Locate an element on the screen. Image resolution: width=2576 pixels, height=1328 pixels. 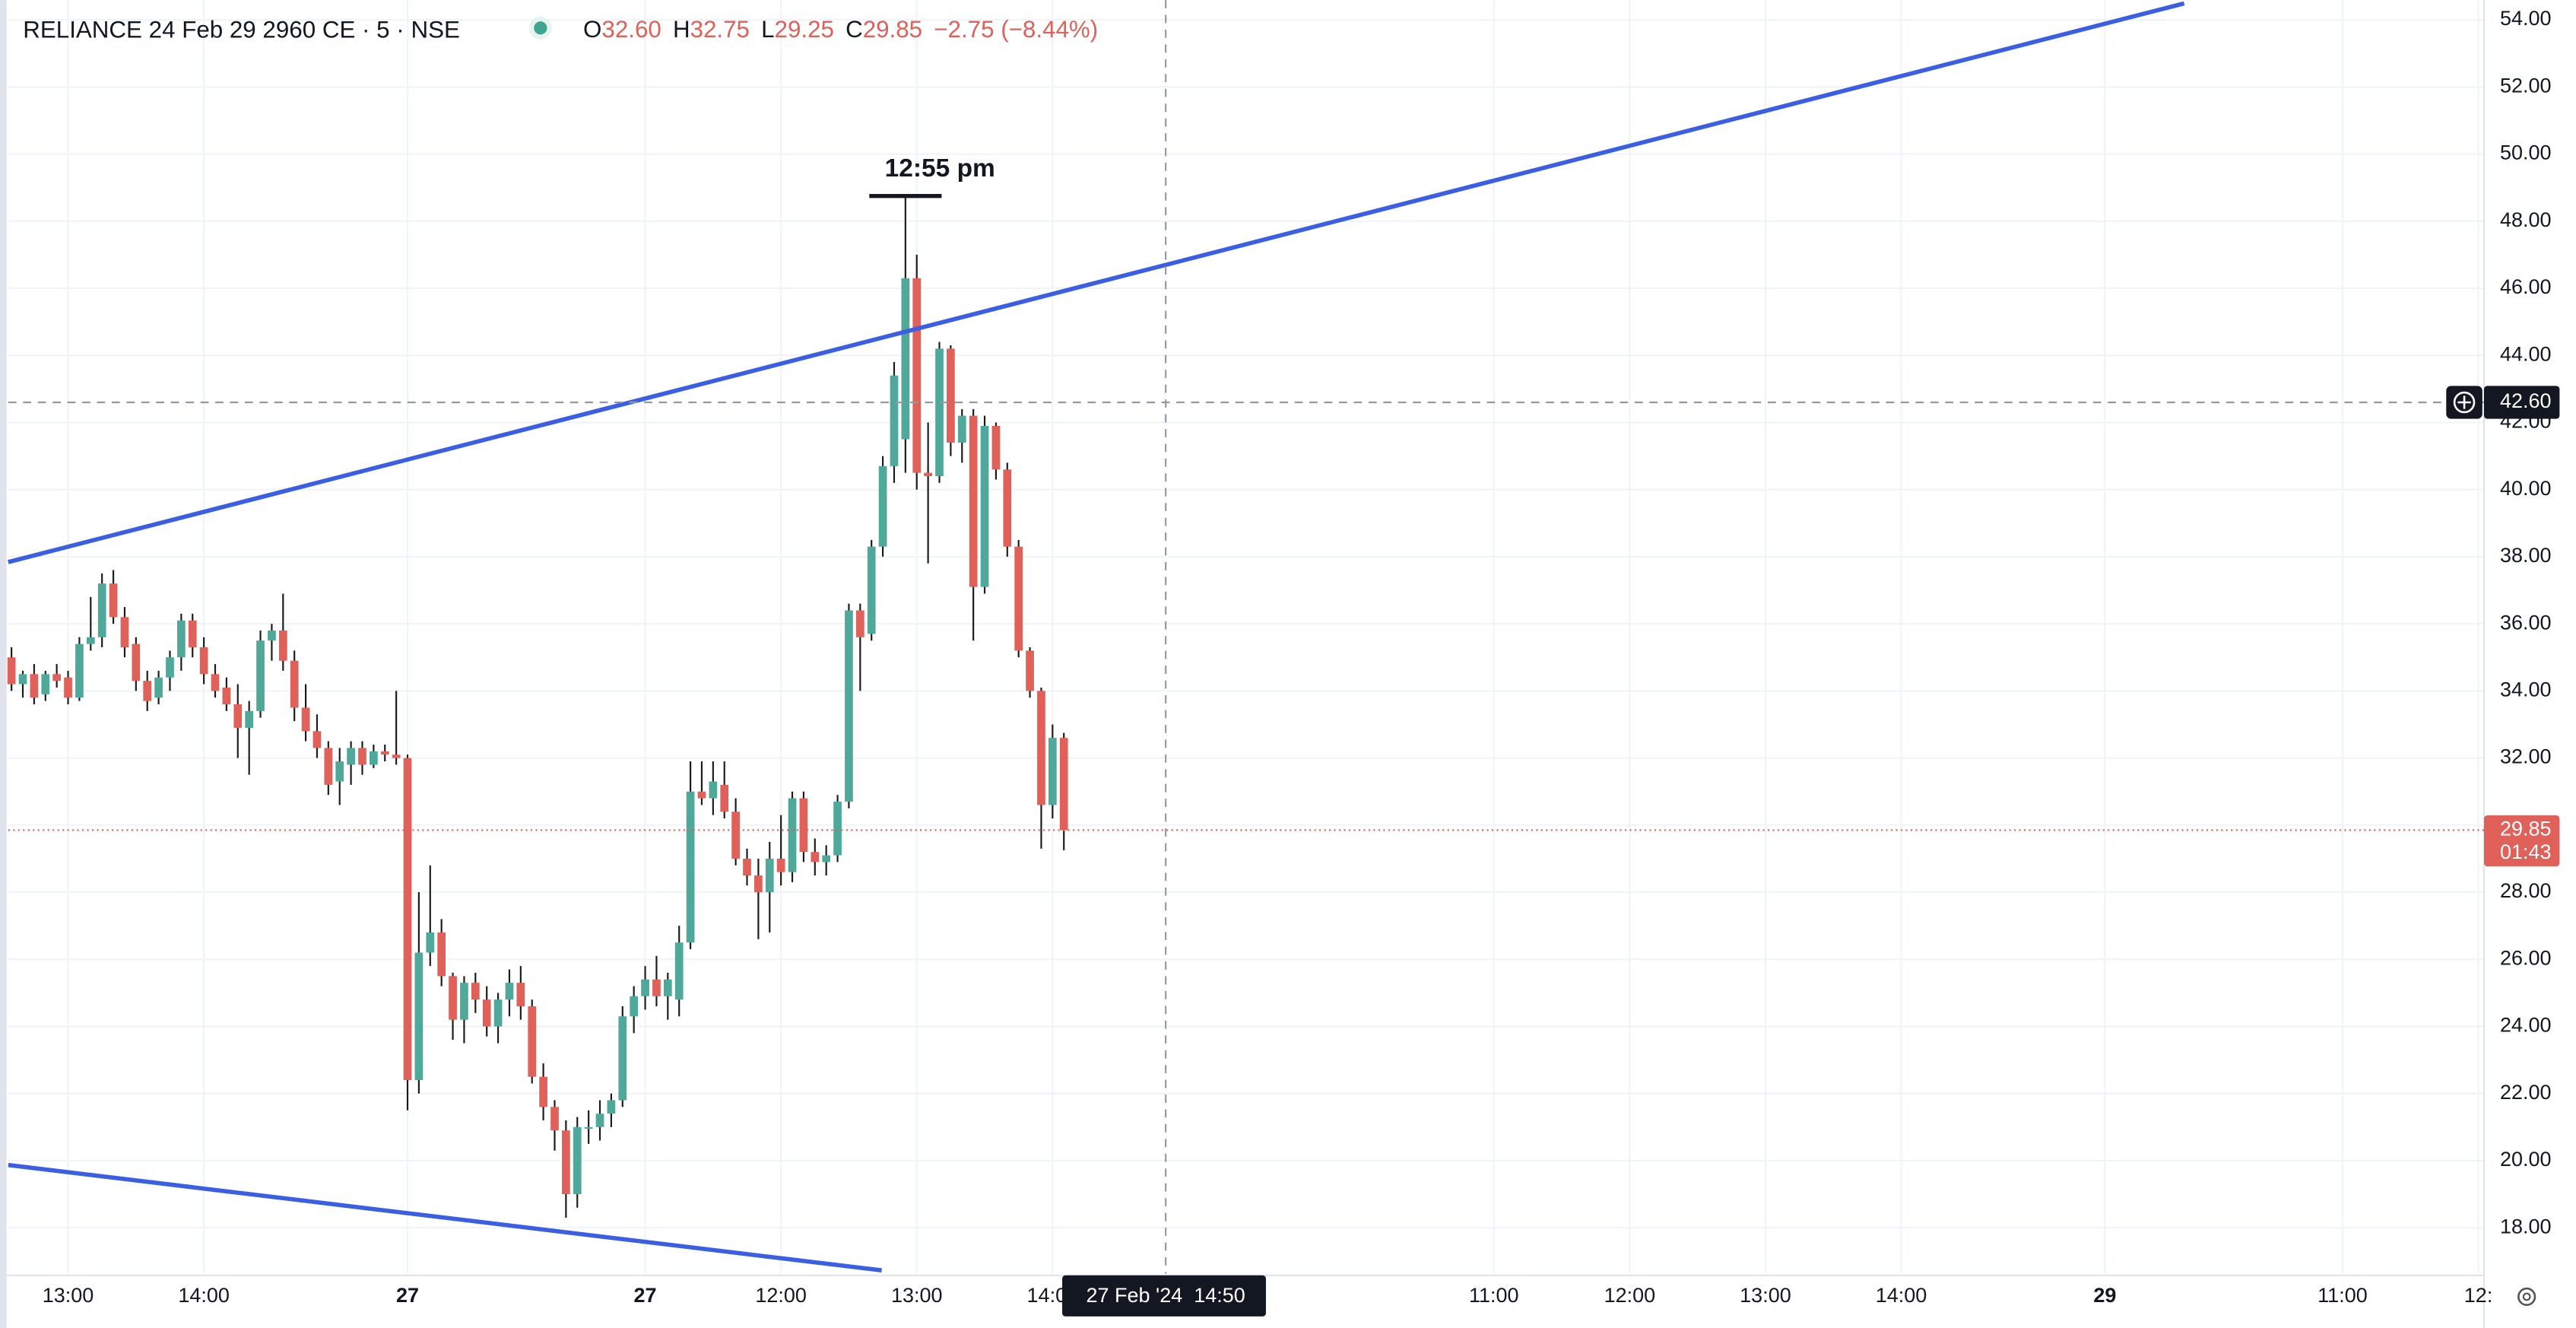
add-alert-plus is located at coordinates (2464, 402).